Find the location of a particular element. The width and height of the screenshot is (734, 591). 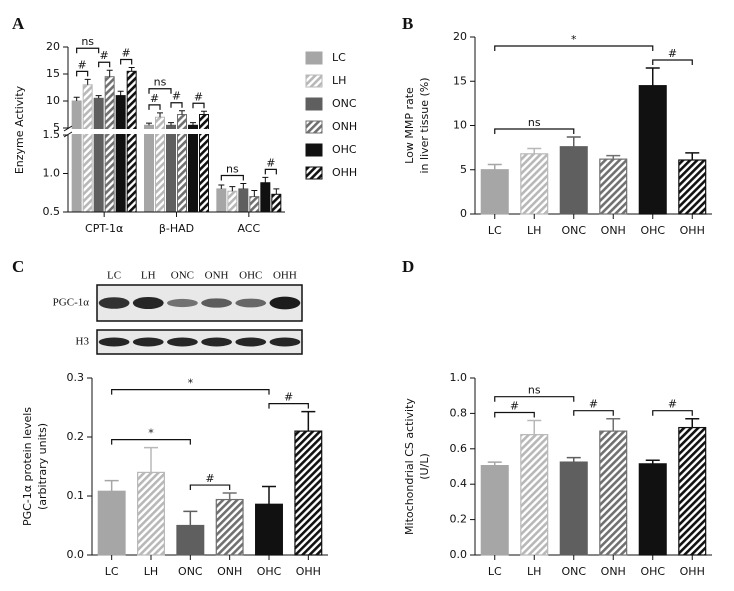

axes is located at coordinates (593, 126).